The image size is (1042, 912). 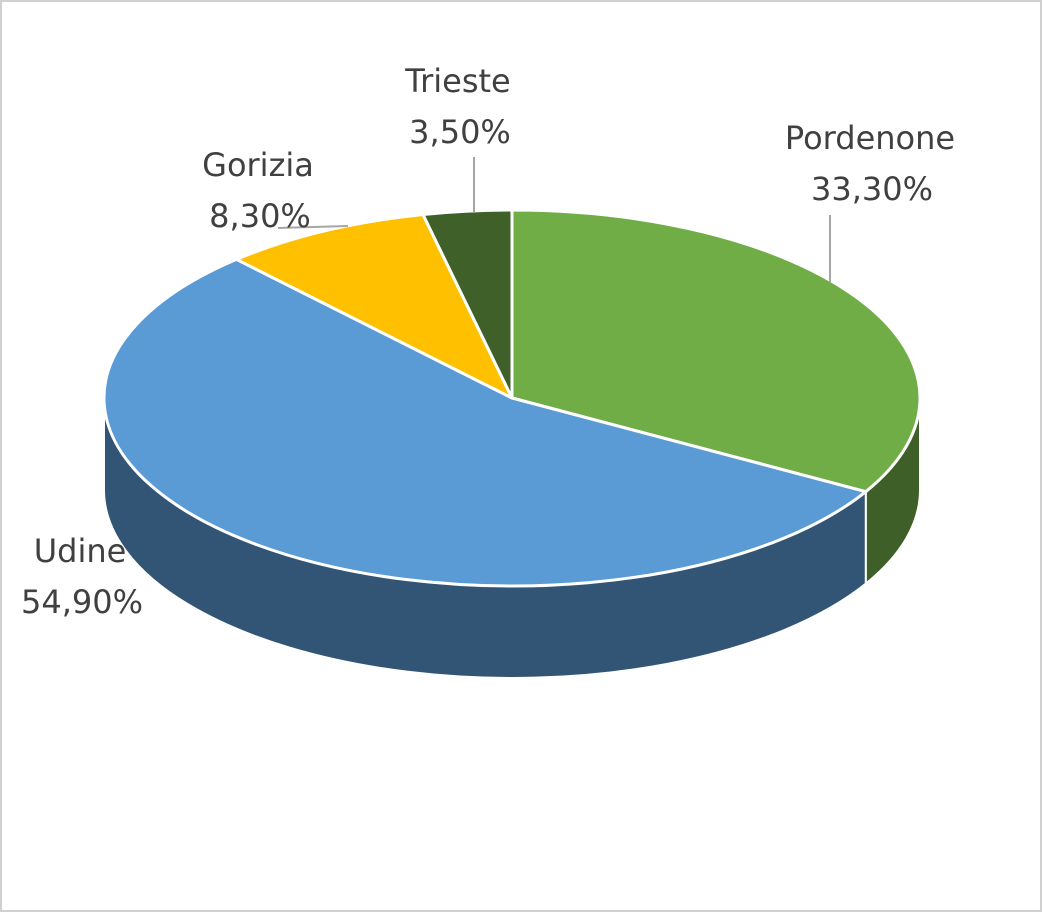 I want to click on category-label: Gorizia, so click(x=258, y=165).